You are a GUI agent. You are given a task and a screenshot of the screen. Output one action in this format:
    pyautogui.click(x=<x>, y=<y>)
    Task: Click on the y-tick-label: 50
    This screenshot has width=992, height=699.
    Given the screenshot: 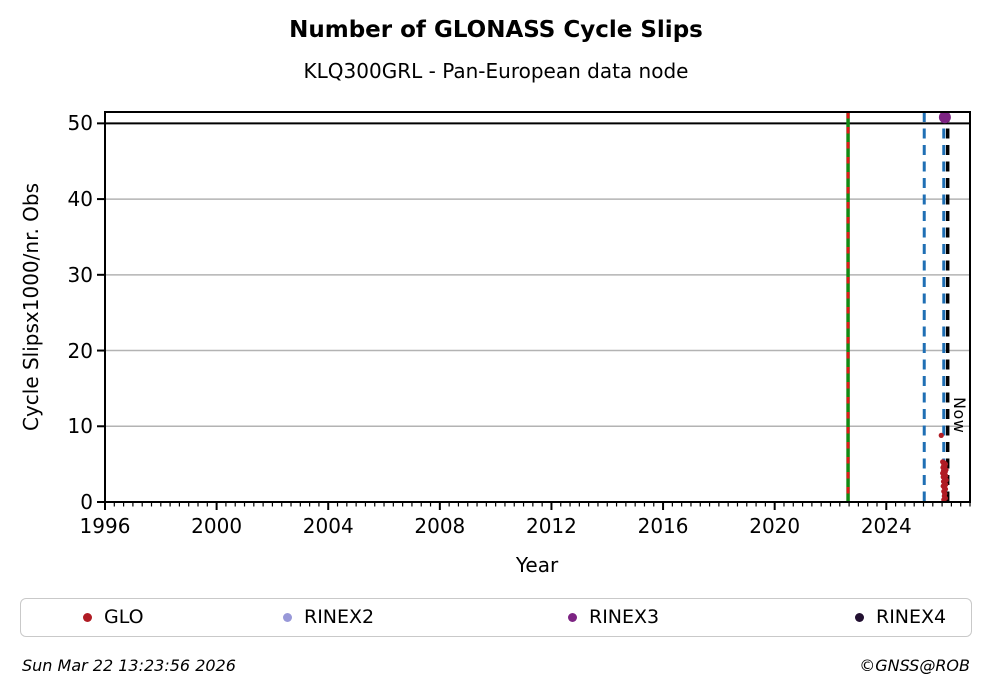 What is the action you would take?
    pyautogui.click(x=80, y=123)
    